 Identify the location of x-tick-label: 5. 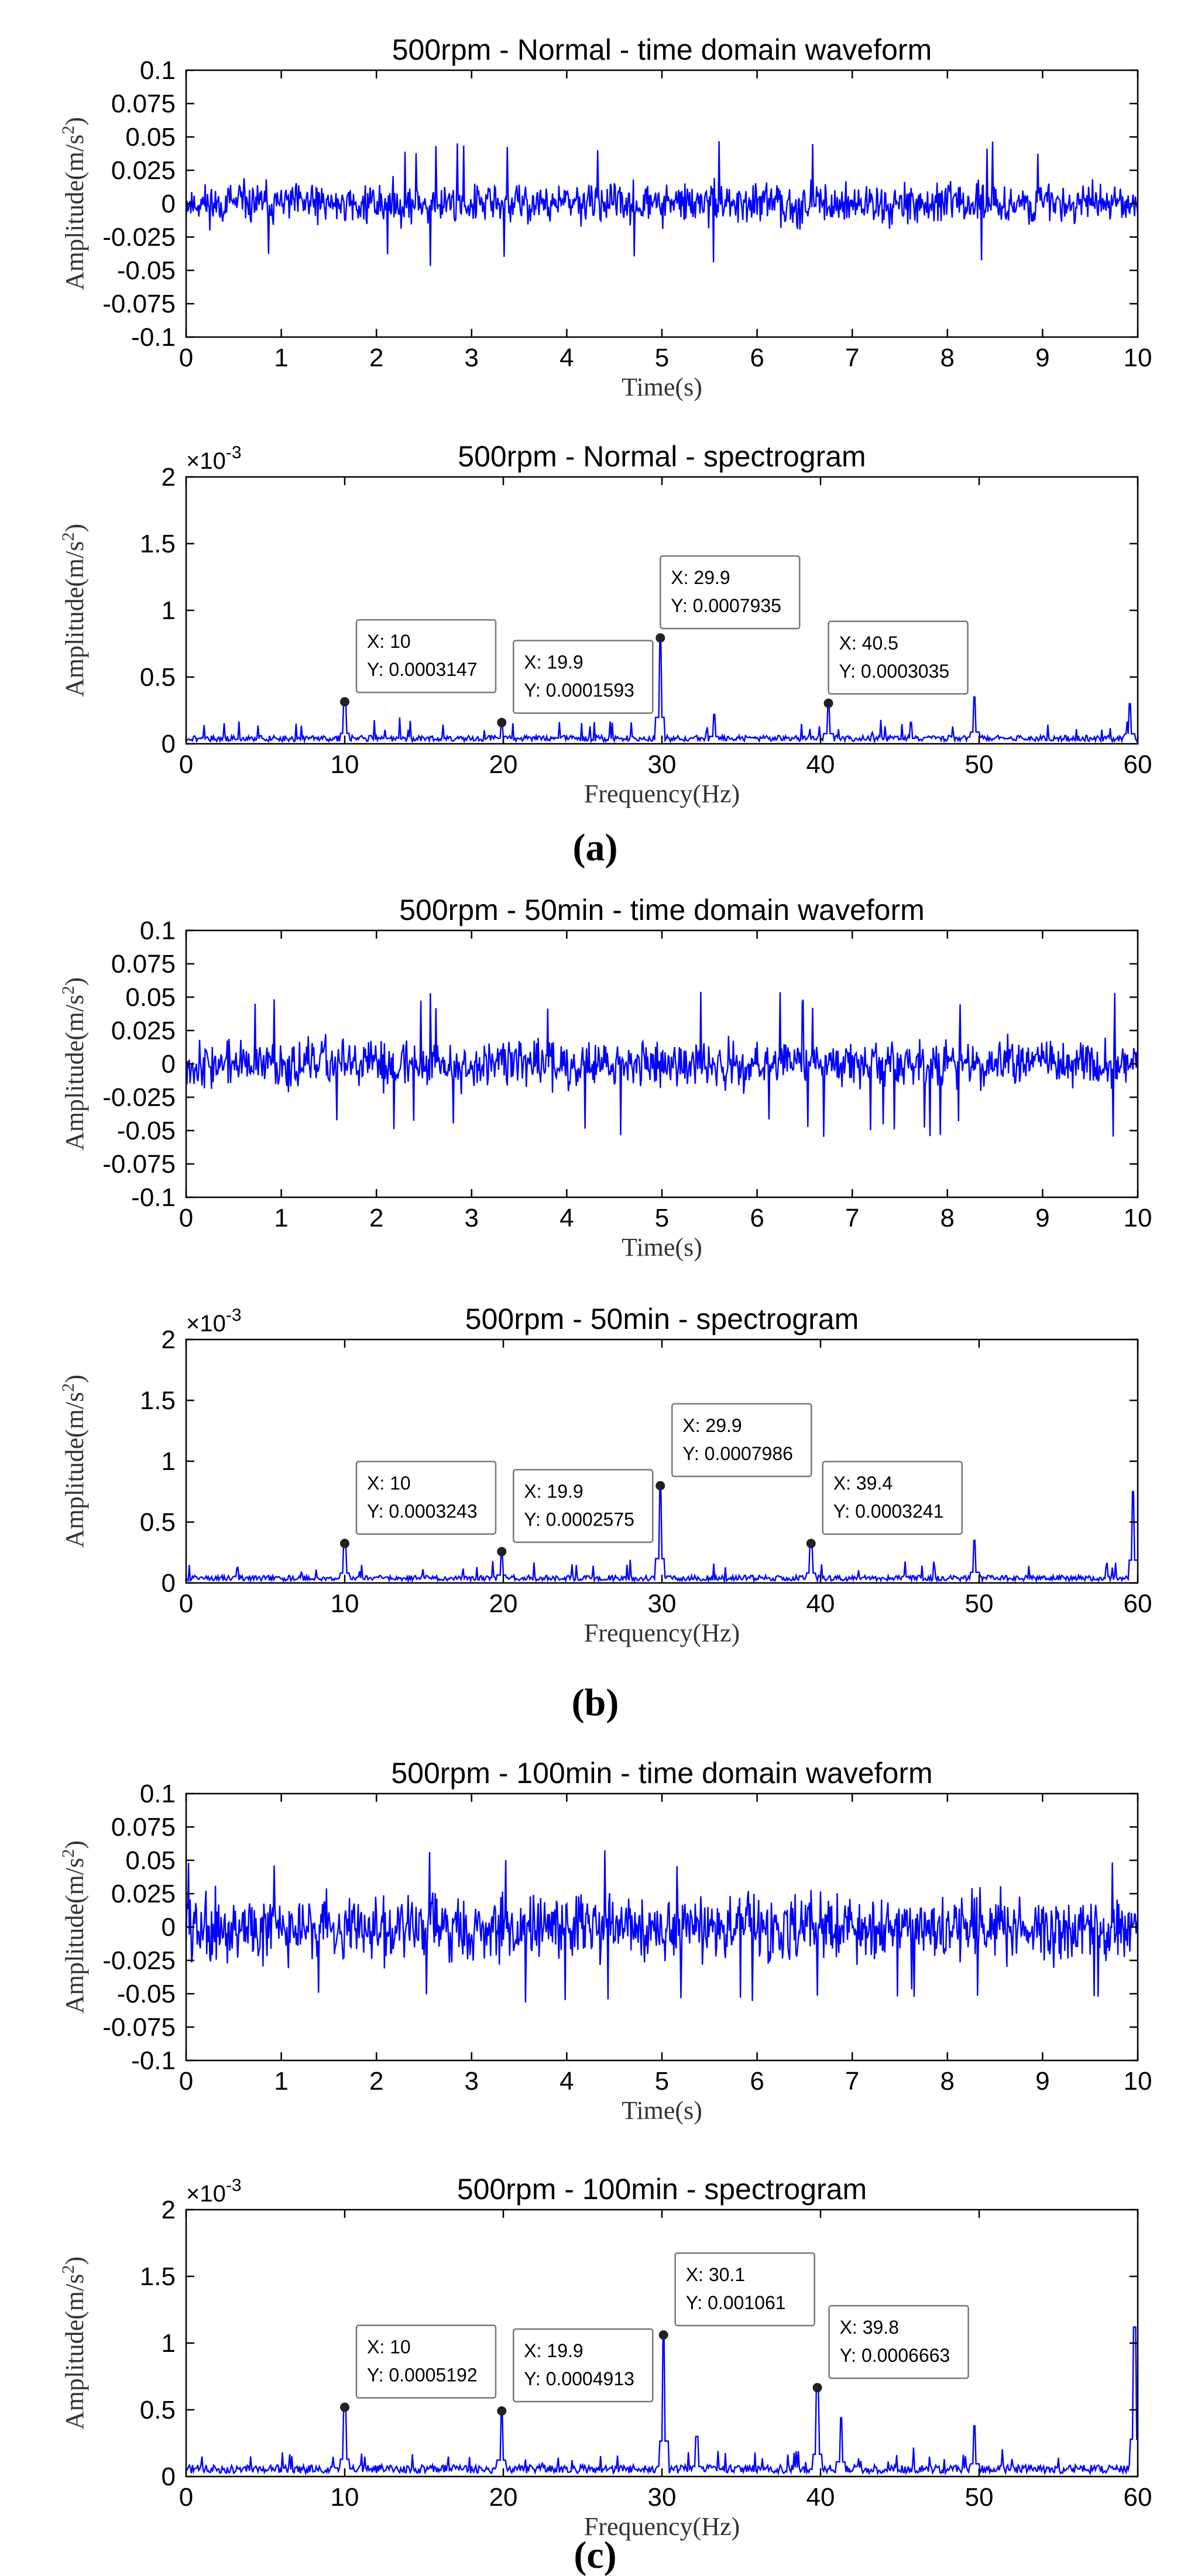
(662, 2081).